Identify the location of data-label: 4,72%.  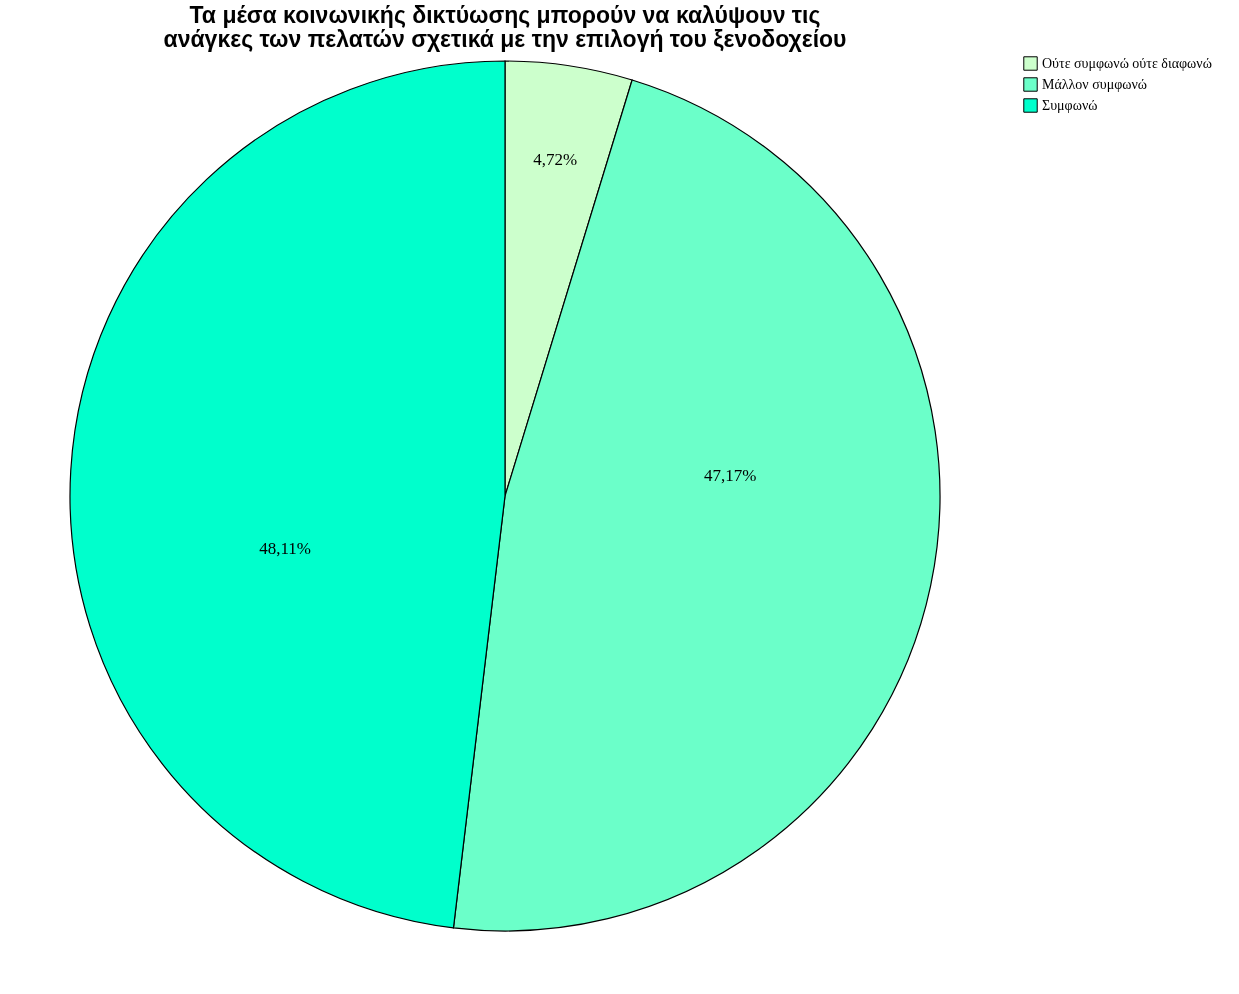
(555, 160).